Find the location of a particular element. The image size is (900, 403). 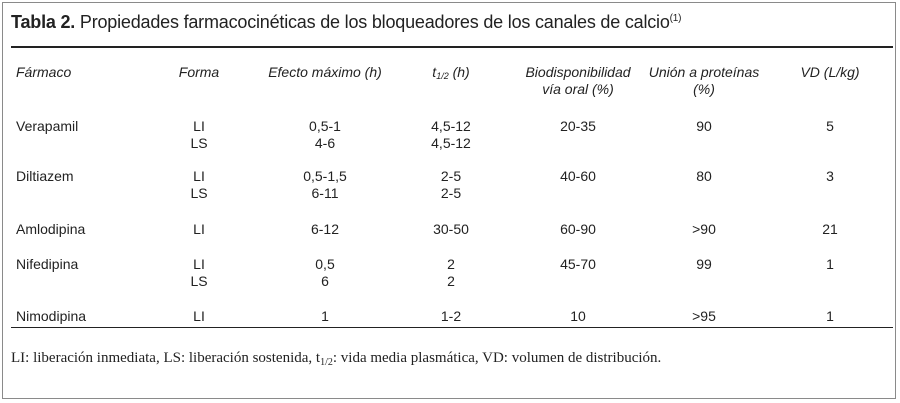

row-farmaco: Nifedipina is located at coordinates (47, 264).